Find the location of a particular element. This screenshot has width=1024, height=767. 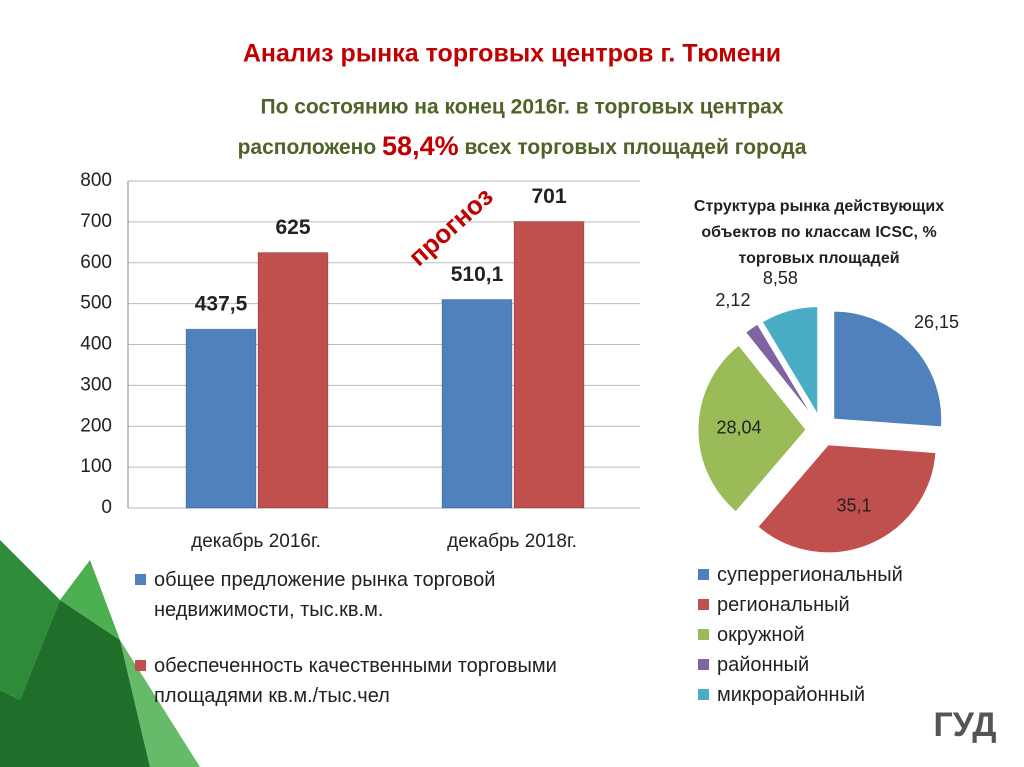

legend-label: суперрегиональный is located at coordinates (810, 575).